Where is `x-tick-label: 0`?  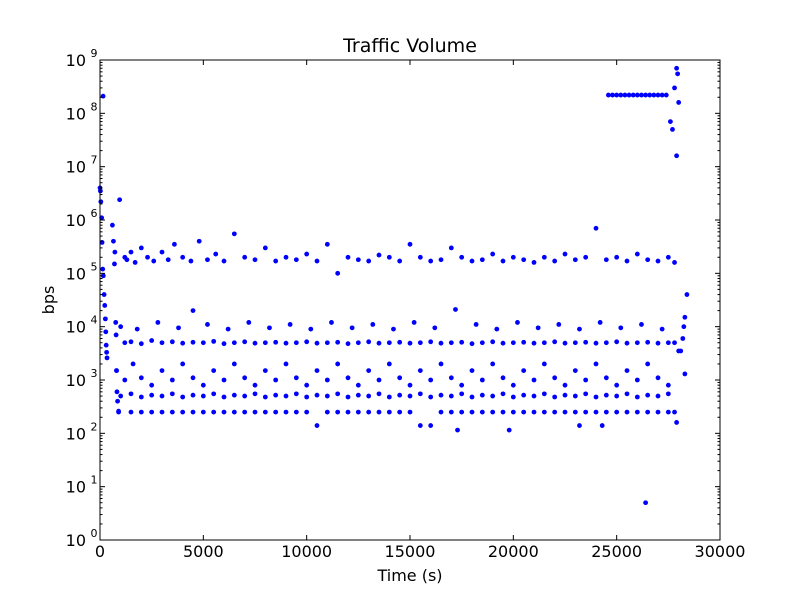
x-tick-label: 0 is located at coordinates (100, 551).